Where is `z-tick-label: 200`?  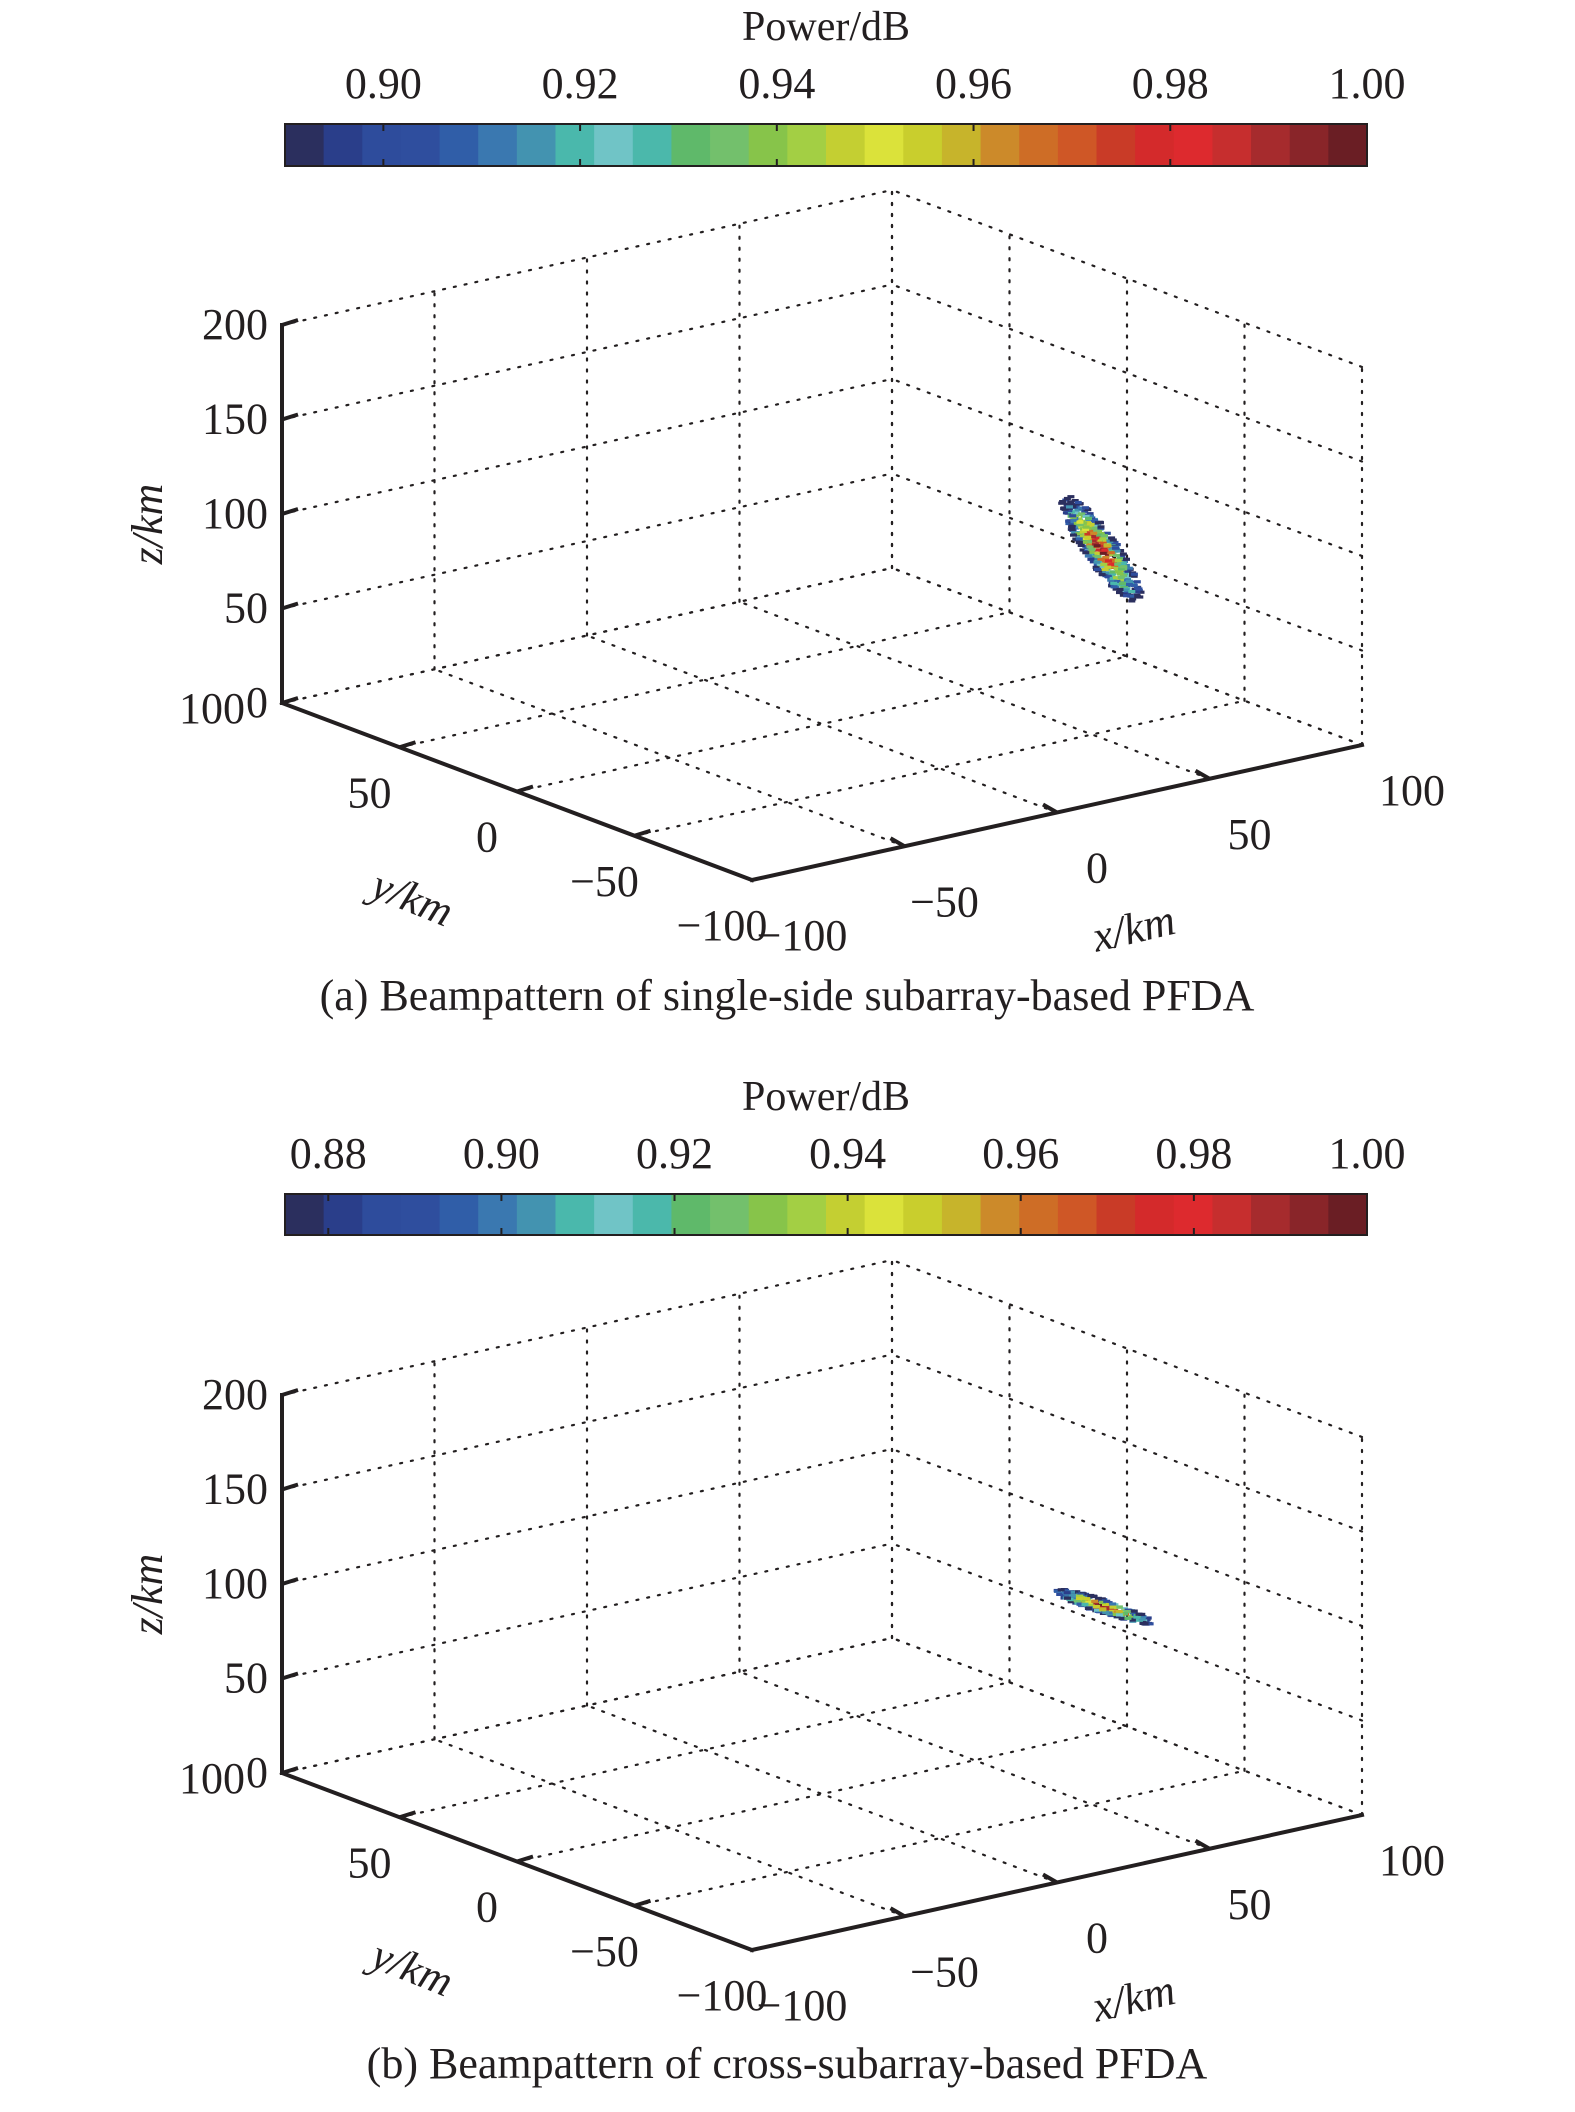 z-tick-label: 200 is located at coordinates (235, 324).